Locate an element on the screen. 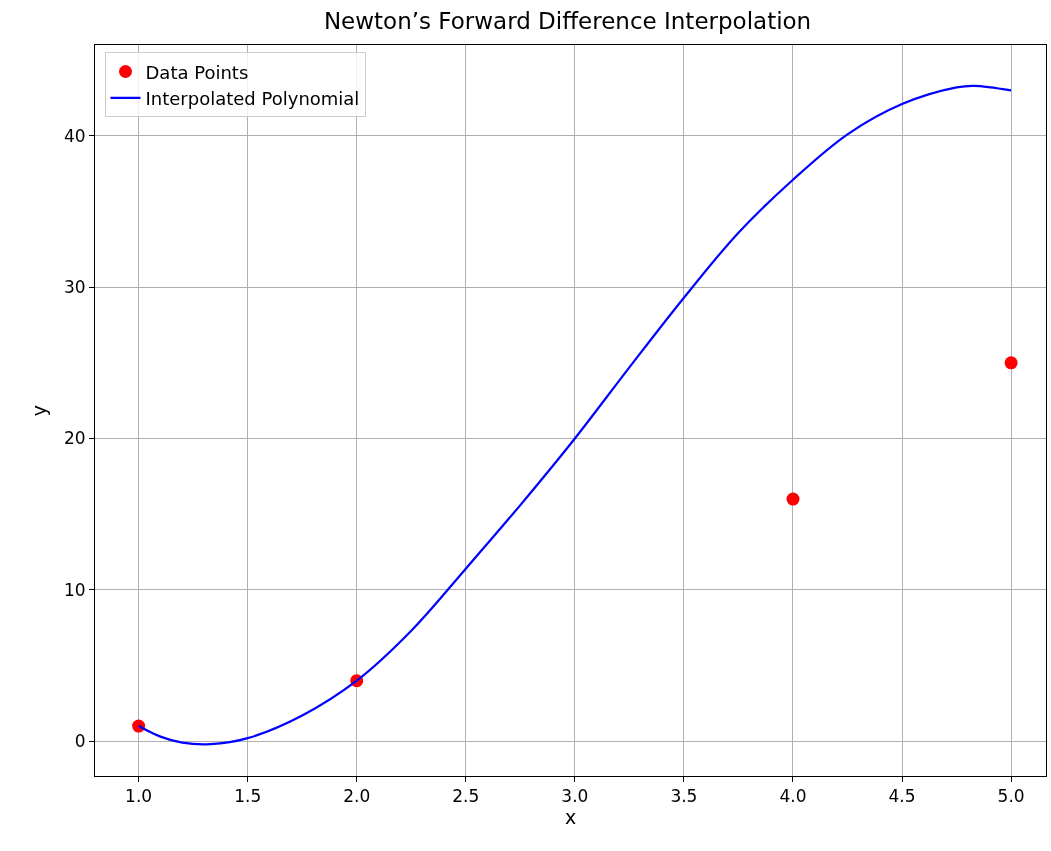  y-tick-label: 0 is located at coordinates (80, 741).